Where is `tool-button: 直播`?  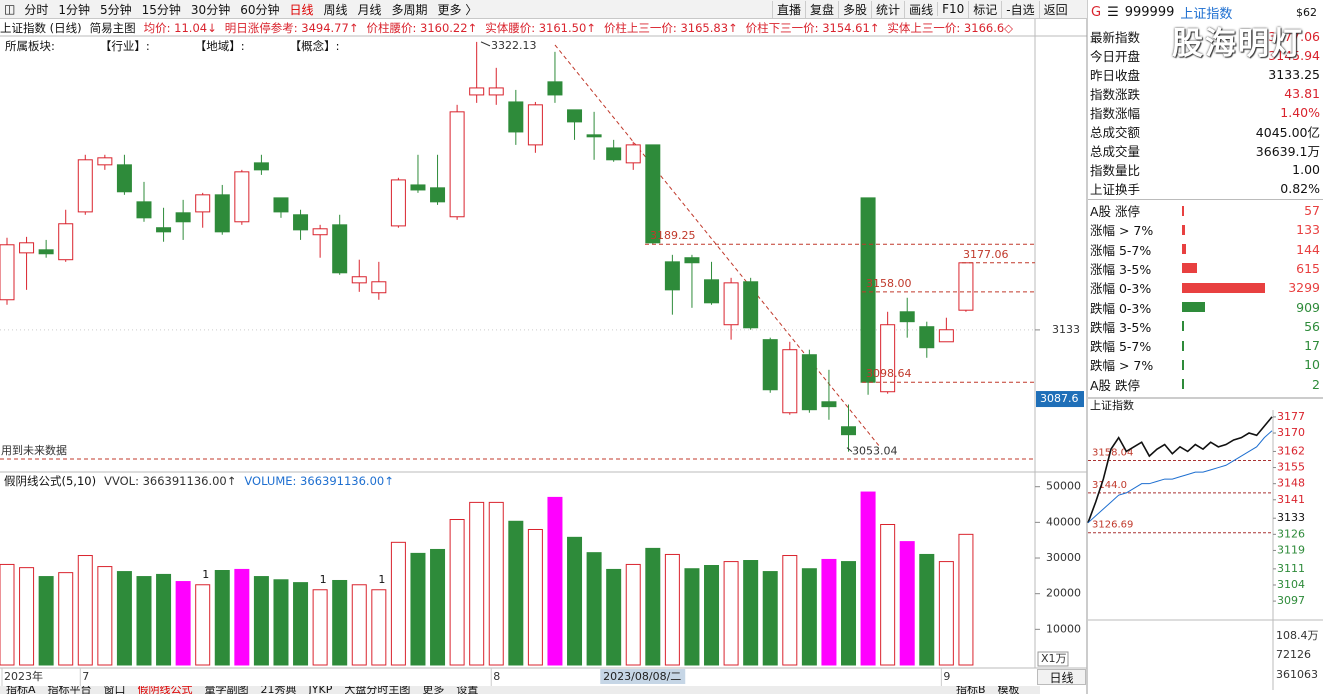
tool-button: 直播 is located at coordinates (788, 9).